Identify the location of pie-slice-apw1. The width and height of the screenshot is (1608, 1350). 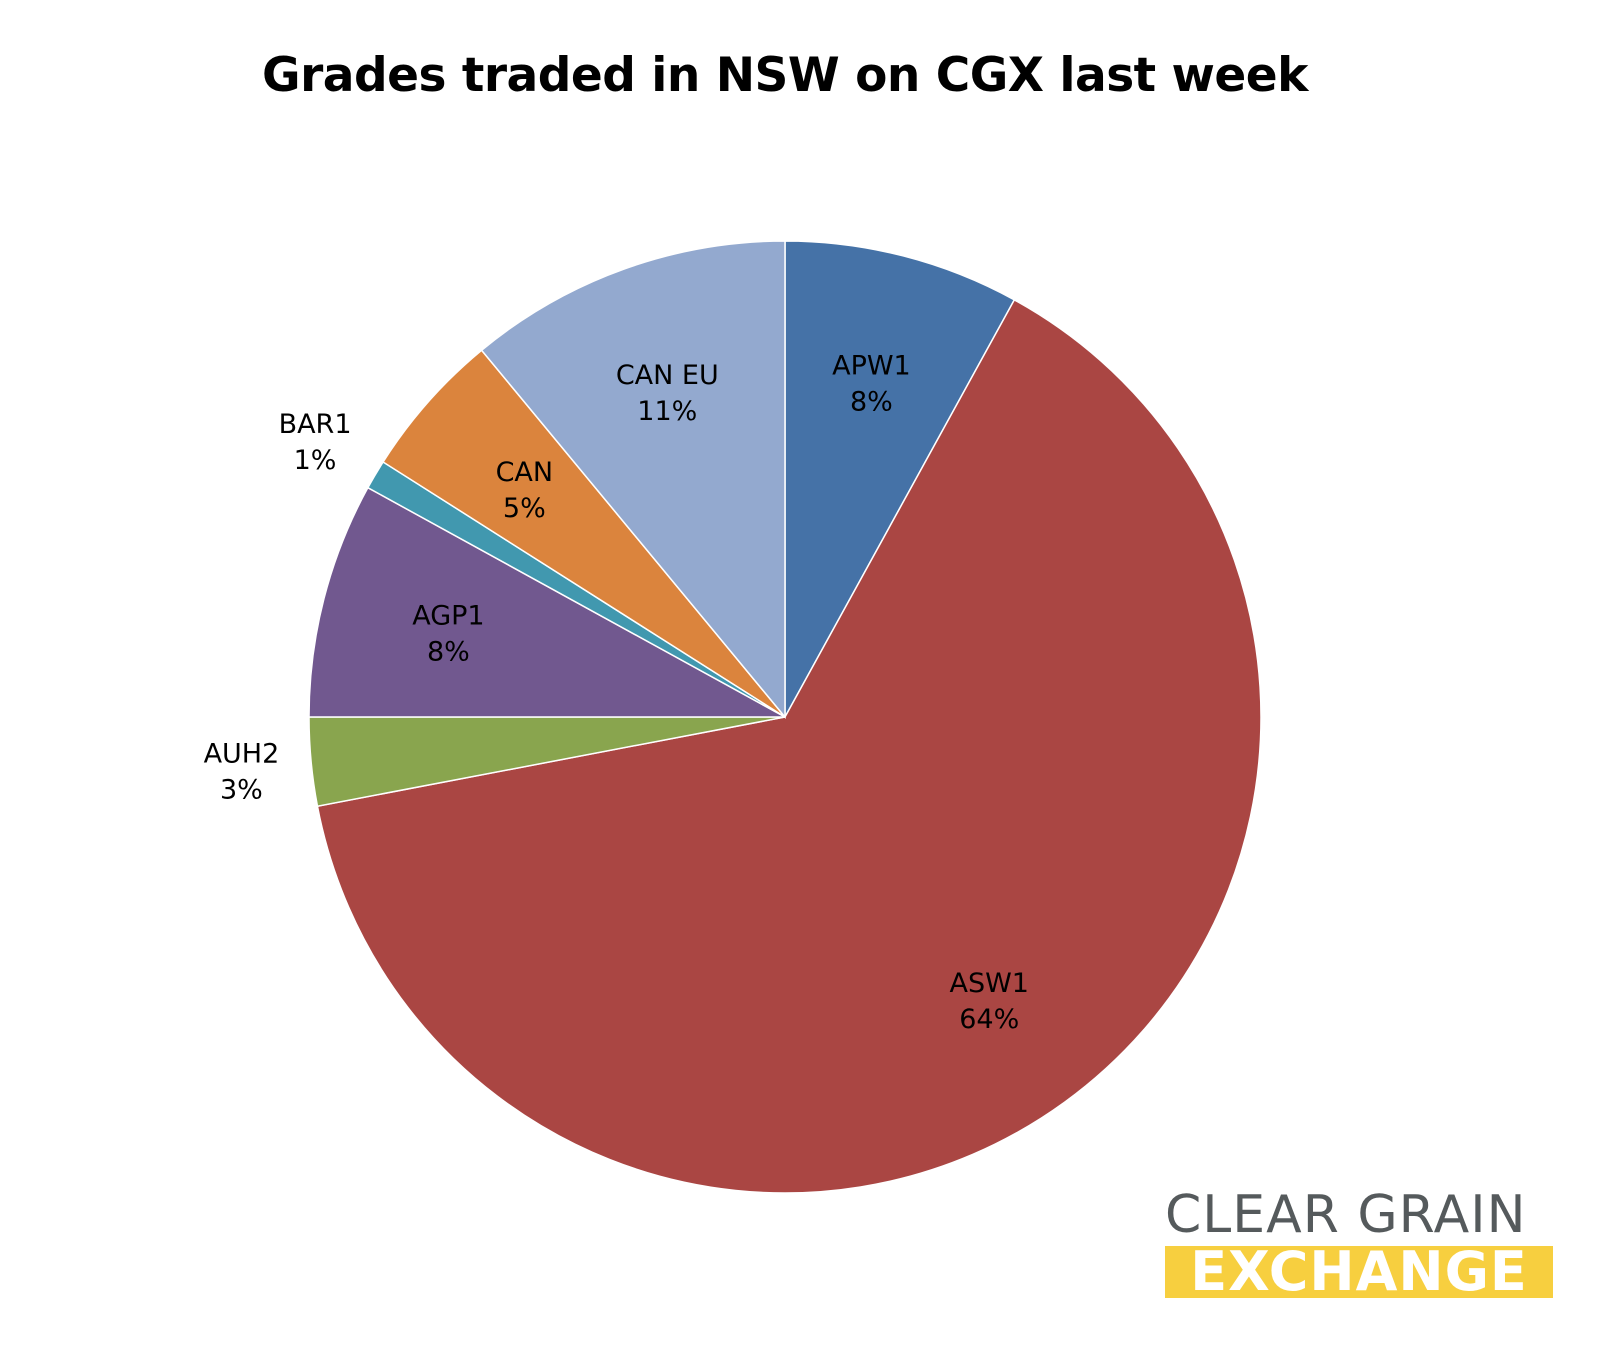
(900, 479).